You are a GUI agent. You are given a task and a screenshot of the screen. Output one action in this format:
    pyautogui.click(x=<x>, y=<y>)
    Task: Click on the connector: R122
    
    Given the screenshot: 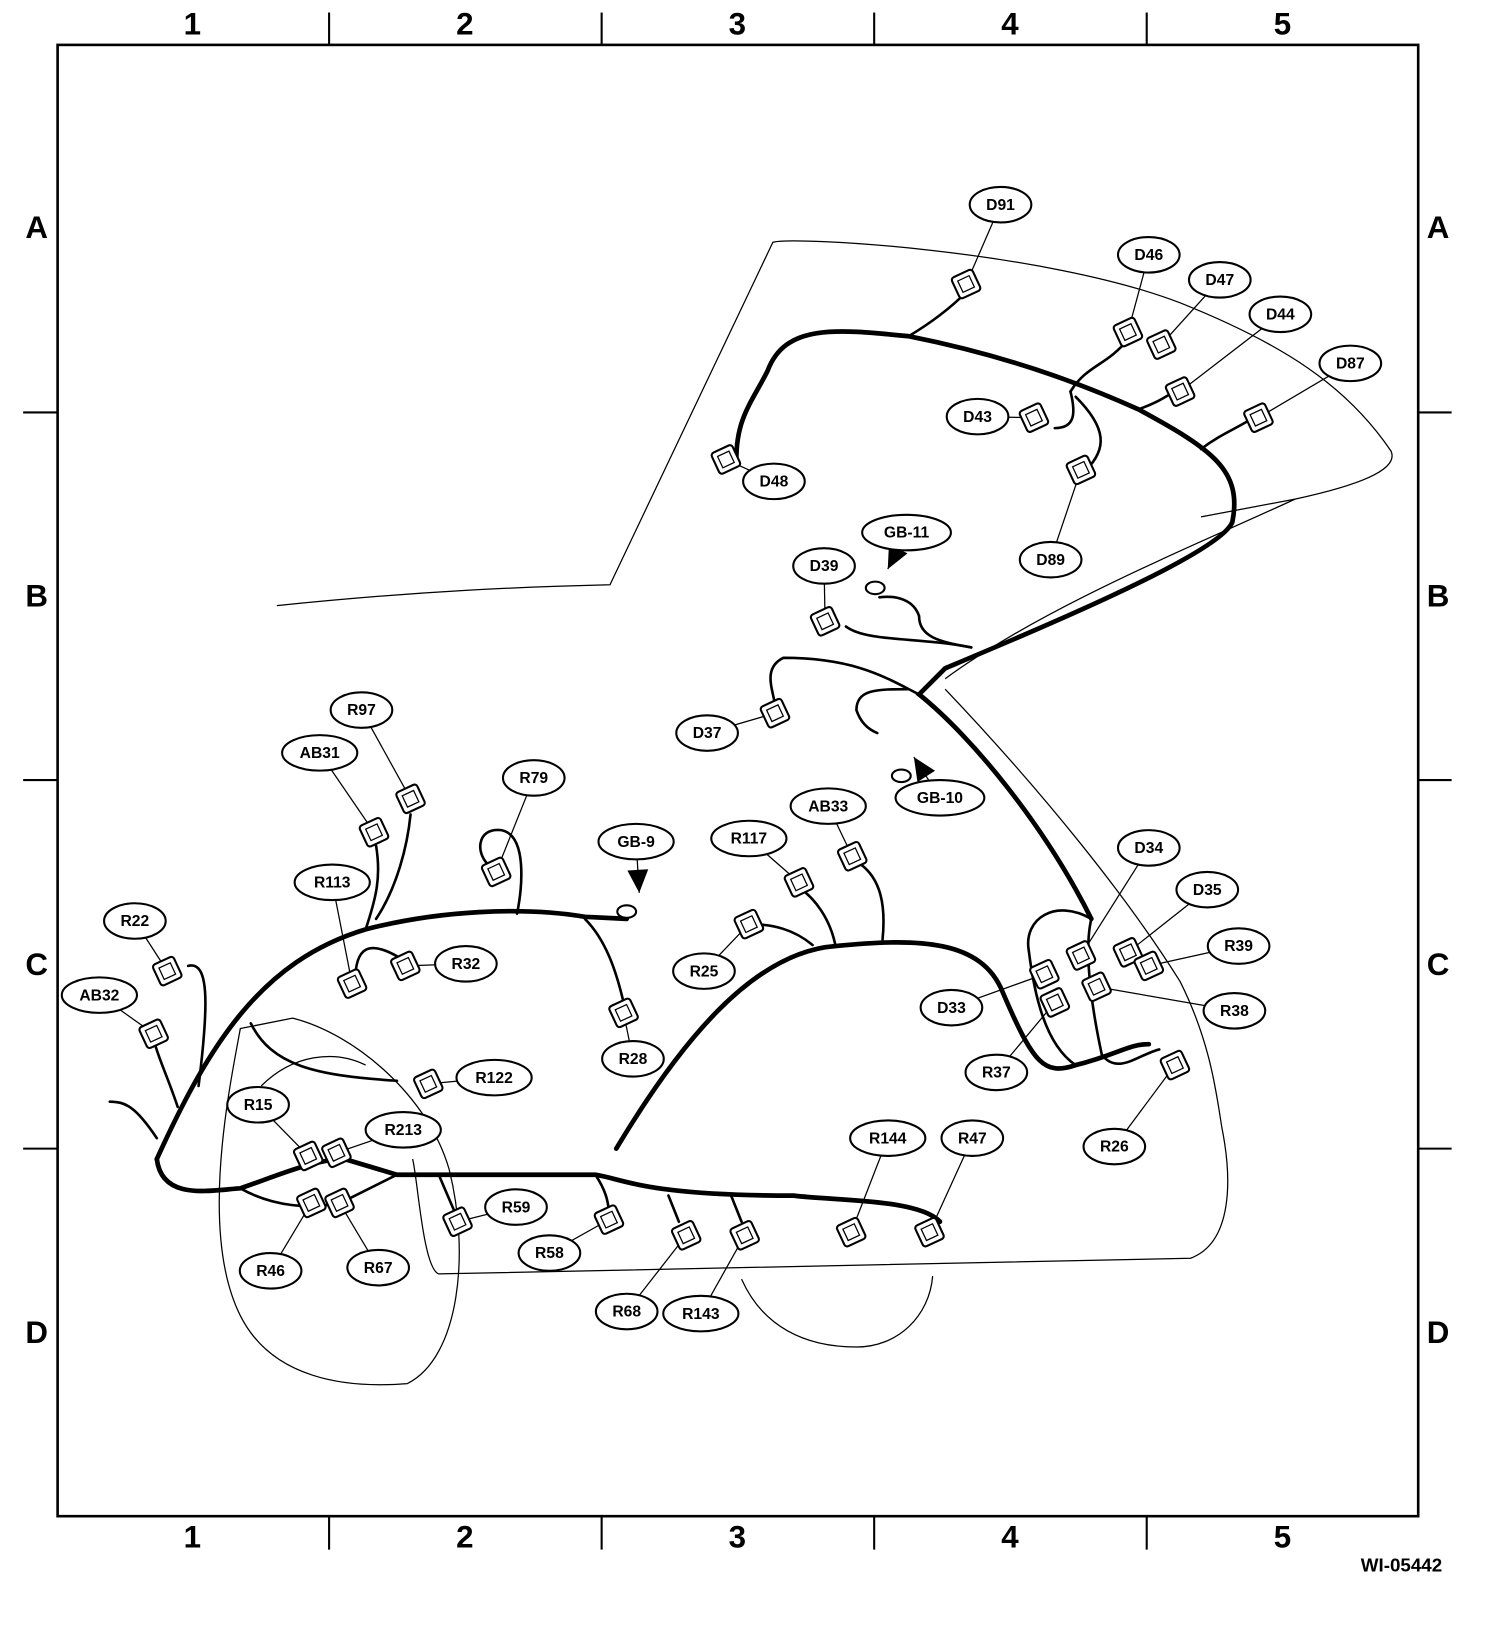 What is the action you would take?
    pyautogui.click(x=473, y=1079)
    